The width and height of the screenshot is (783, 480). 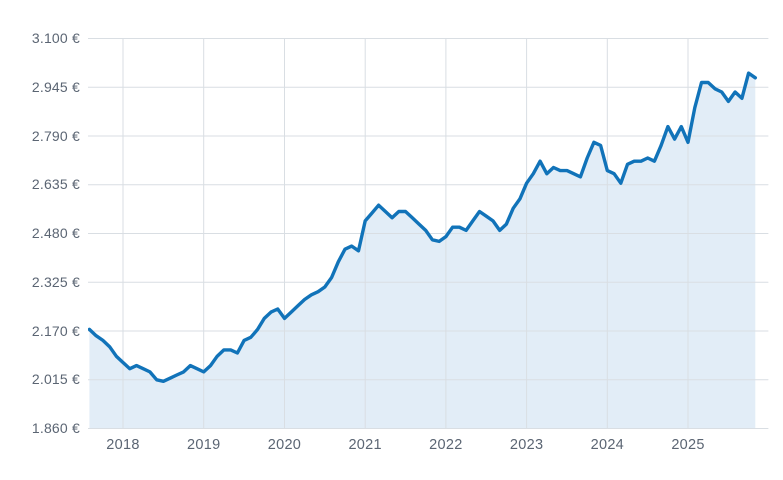 What do you see at coordinates (55, 86) in the screenshot?
I see `y-tick-label: 2.945 €` at bounding box center [55, 86].